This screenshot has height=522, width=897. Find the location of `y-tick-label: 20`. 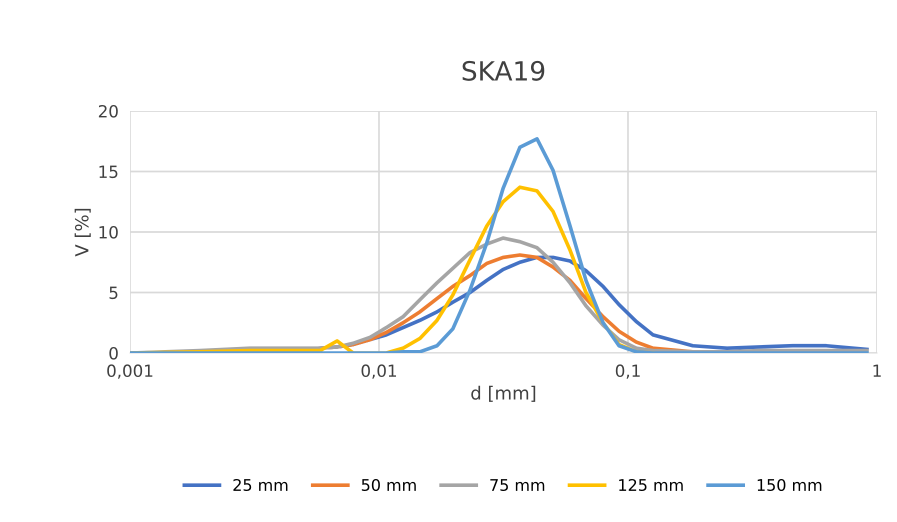

y-tick-label: 20 is located at coordinates (108, 111).